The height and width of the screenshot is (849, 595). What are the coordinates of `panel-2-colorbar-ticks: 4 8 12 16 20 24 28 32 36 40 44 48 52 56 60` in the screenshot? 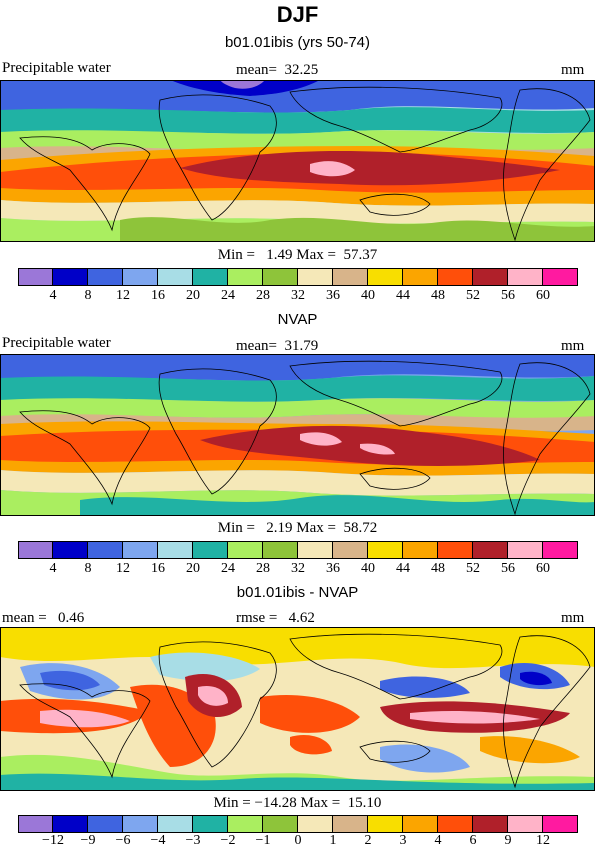 It's located at (297, 570).